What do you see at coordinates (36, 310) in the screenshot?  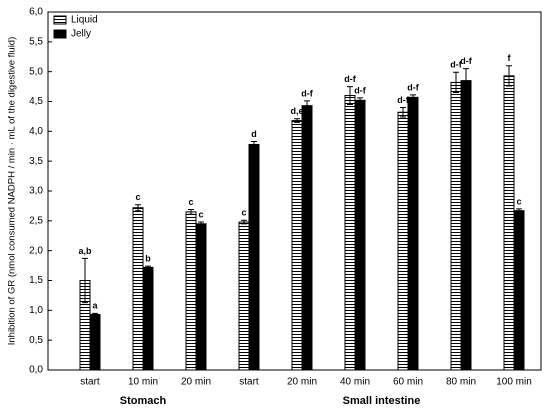 I see `y-tick-label: 1,0` at bounding box center [36, 310].